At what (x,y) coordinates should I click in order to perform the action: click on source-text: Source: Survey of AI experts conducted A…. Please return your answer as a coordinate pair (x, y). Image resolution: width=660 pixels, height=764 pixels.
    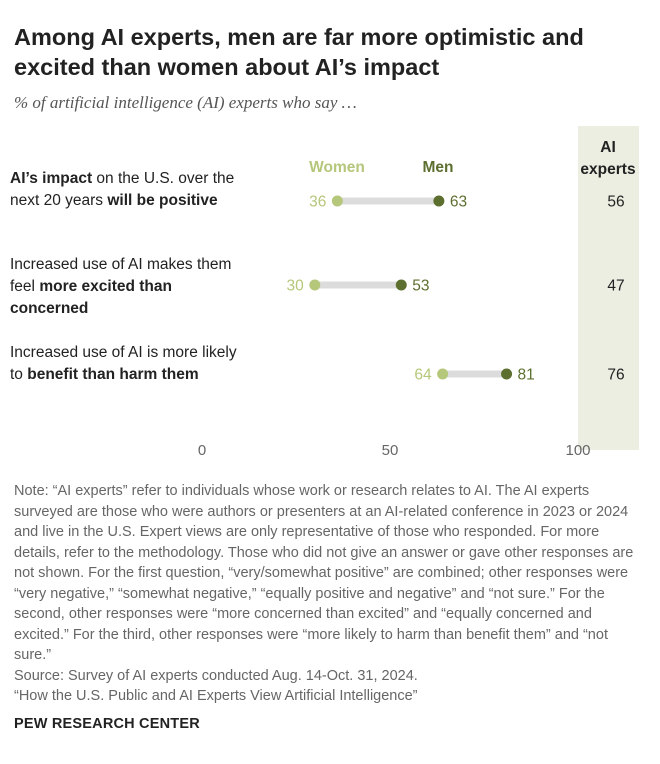
    Looking at the image, I should click on (216, 675).